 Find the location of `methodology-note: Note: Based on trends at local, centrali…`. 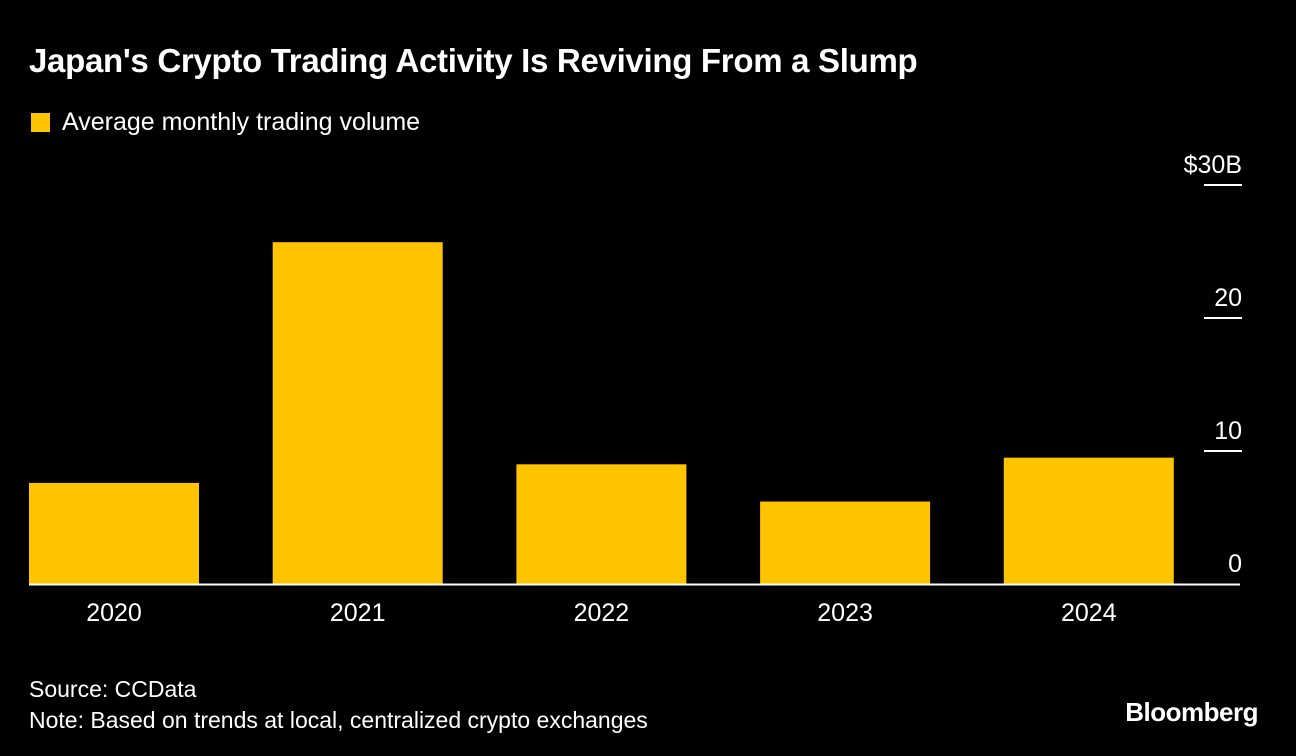

methodology-note: Note: Based on trends at local, centrali… is located at coordinates (338, 720).